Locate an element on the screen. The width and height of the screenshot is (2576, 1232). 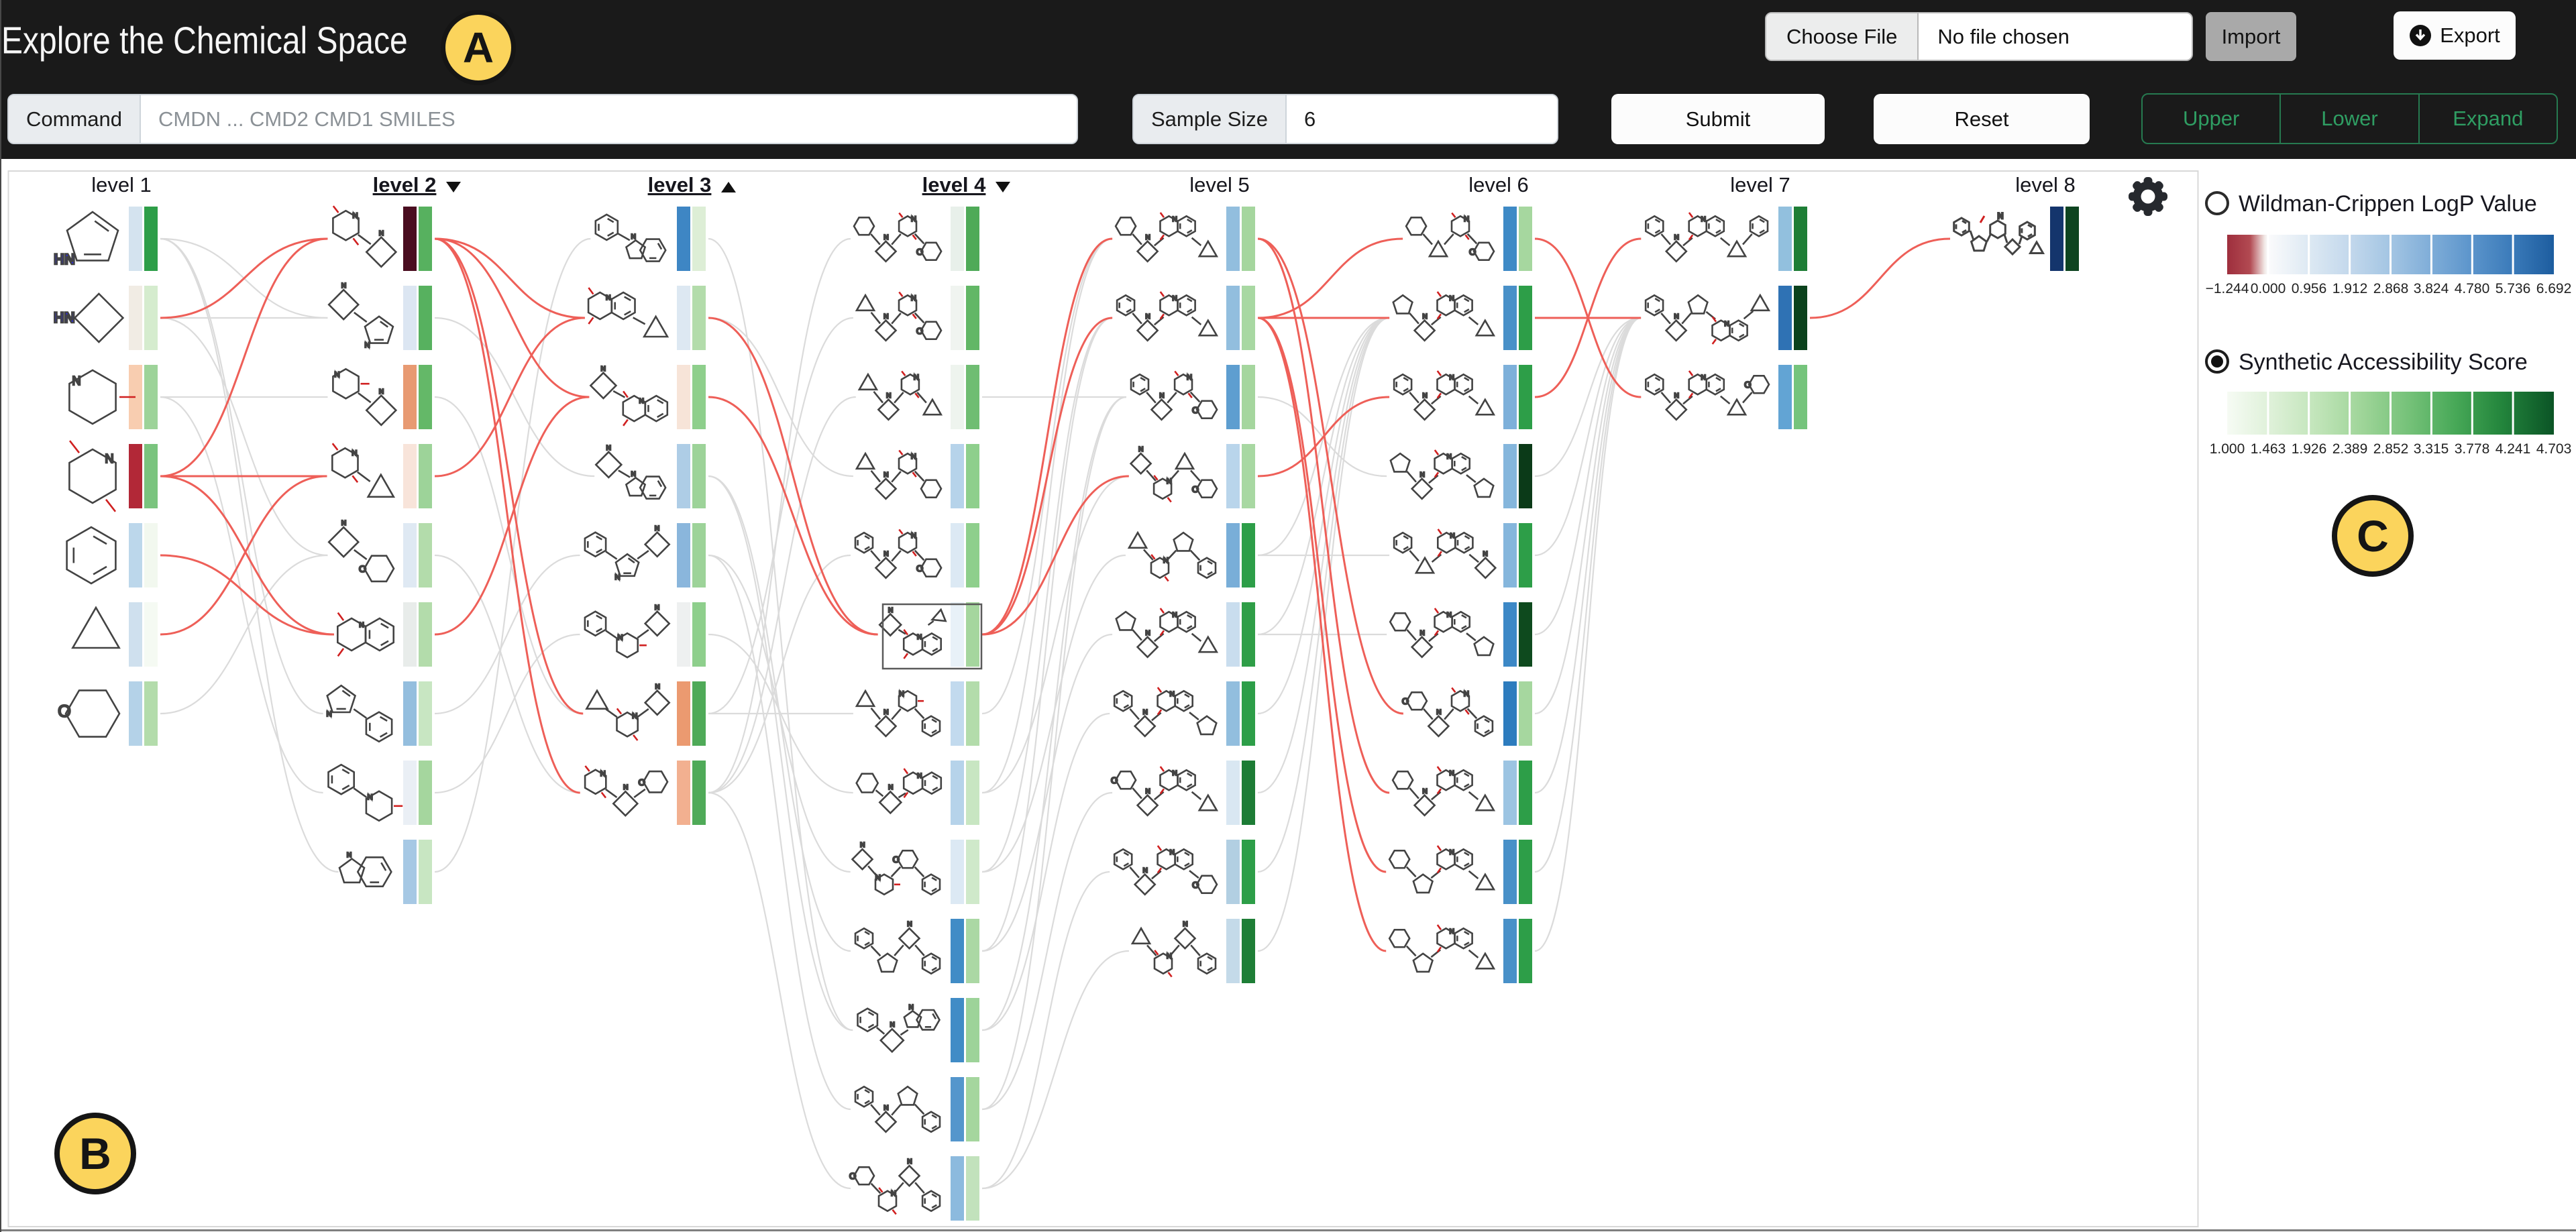
svg-text: 3.778 is located at coordinates (2472, 449).